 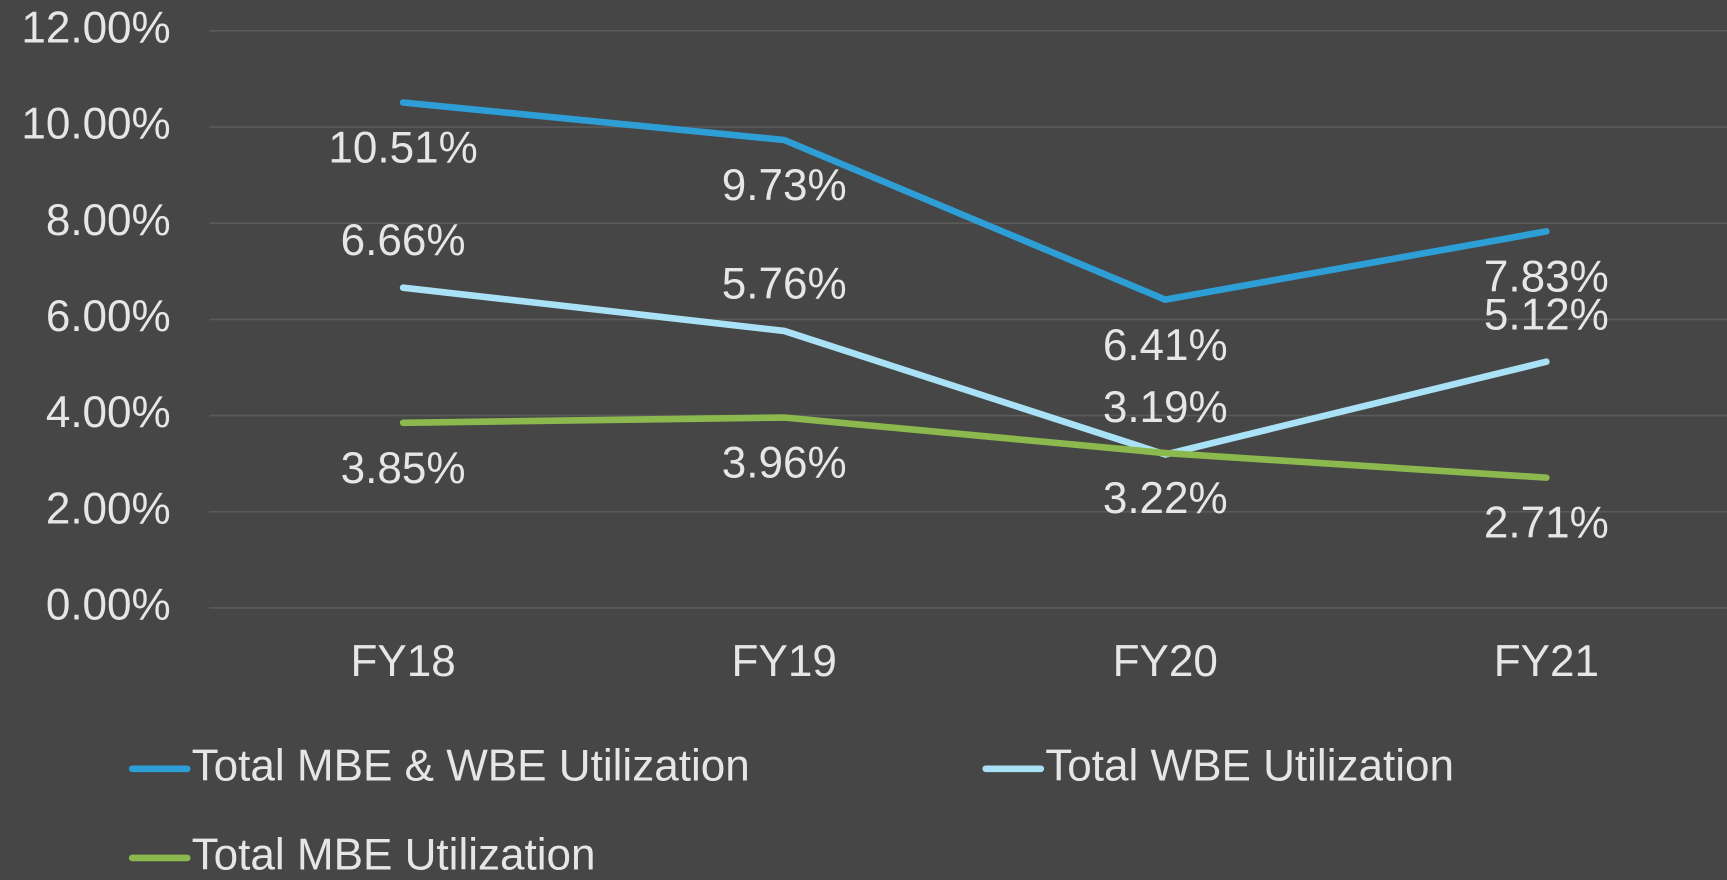 I want to click on data-label: 2.71%, so click(x=1546, y=523).